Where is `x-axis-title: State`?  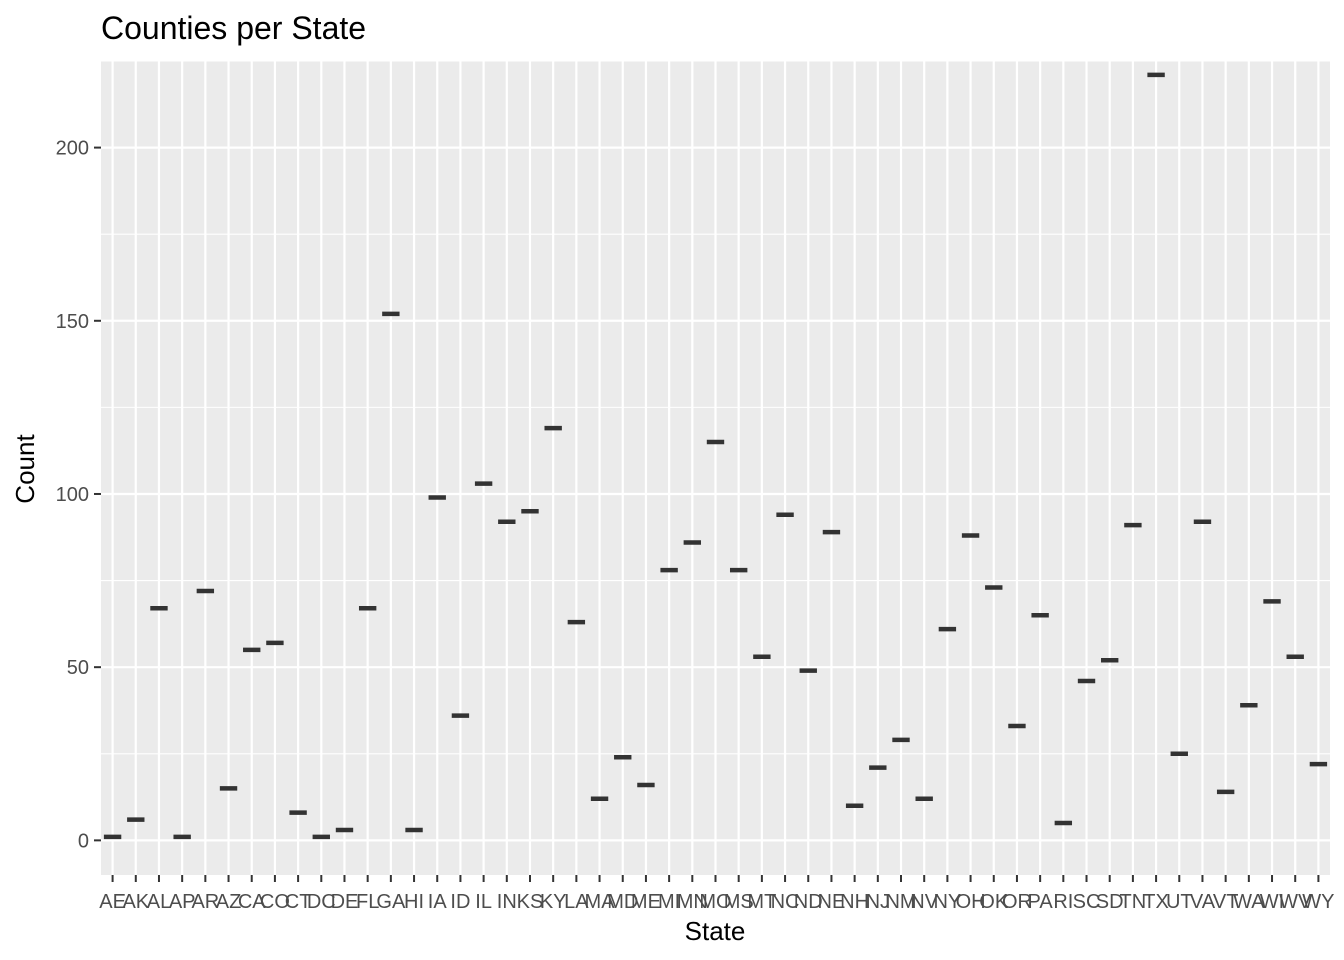 x-axis-title: State is located at coordinates (715, 931).